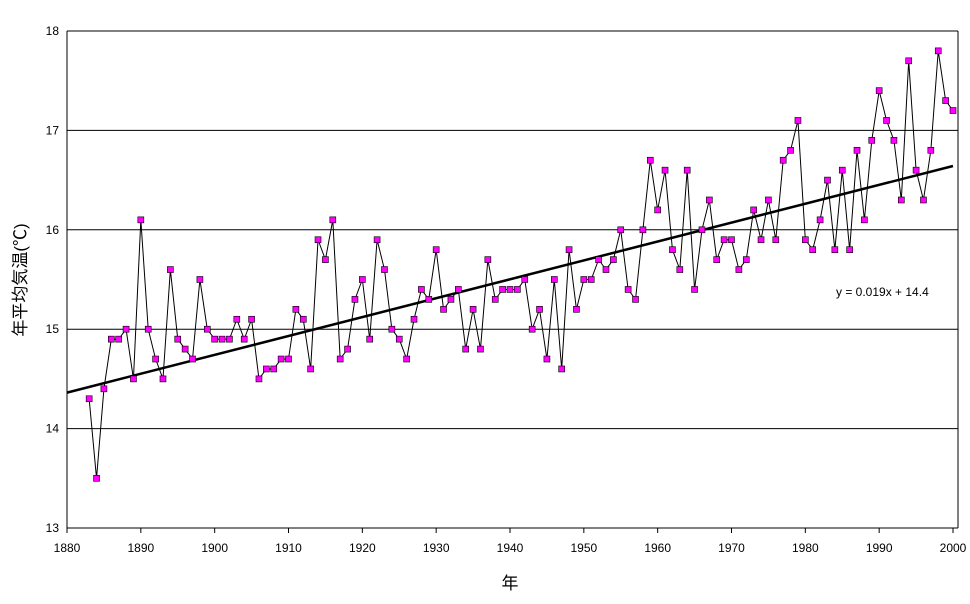 This screenshot has height=604, width=970. Describe the element at coordinates (879, 548) in the screenshot. I see `x-tick-label: 1990` at that location.